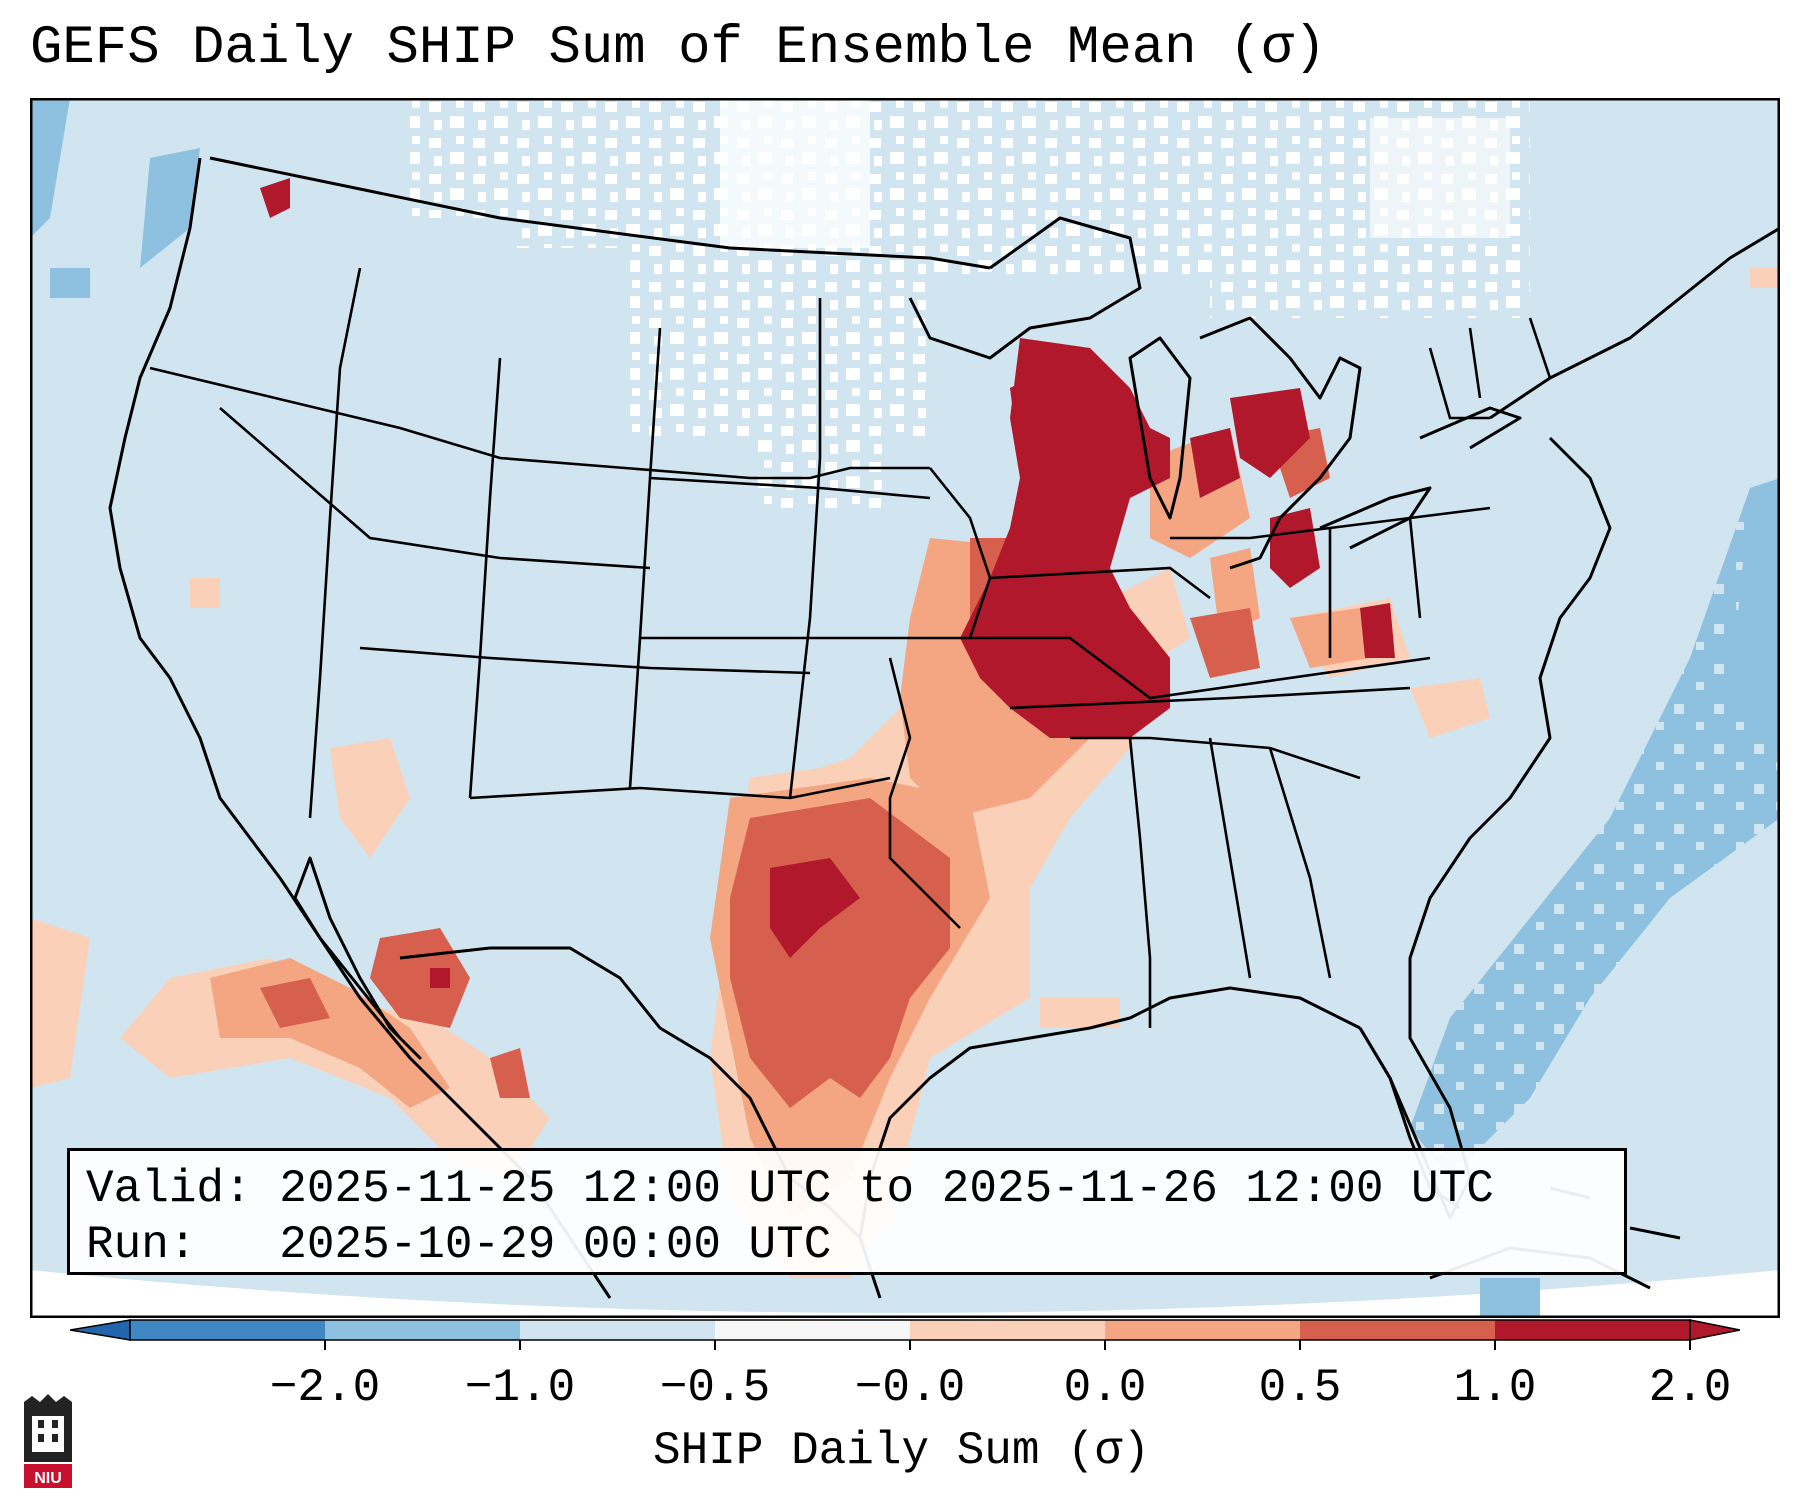 The image size is (1803, 1506). Describe the element at coordinates (1595, 898) in the screenshot. I see `atlantic-negative` at that location.